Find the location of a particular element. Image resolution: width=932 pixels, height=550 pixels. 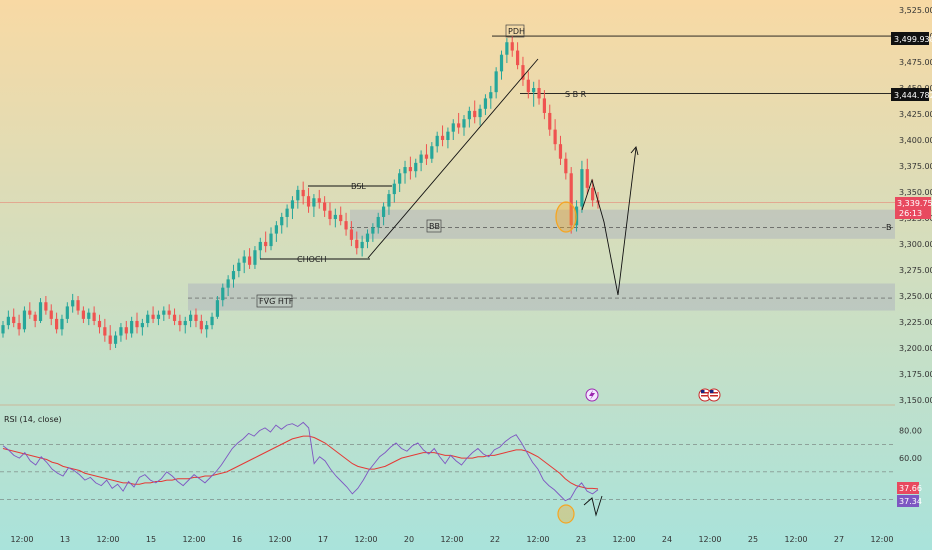

time-tick-label: 15 is located at coordinates (151, 539).